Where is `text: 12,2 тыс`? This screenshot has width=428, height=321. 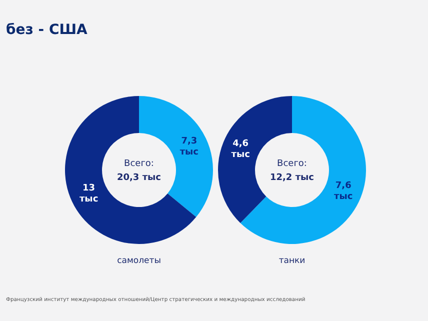
text: 12,2 тыс is located at coordinates (292, 178).